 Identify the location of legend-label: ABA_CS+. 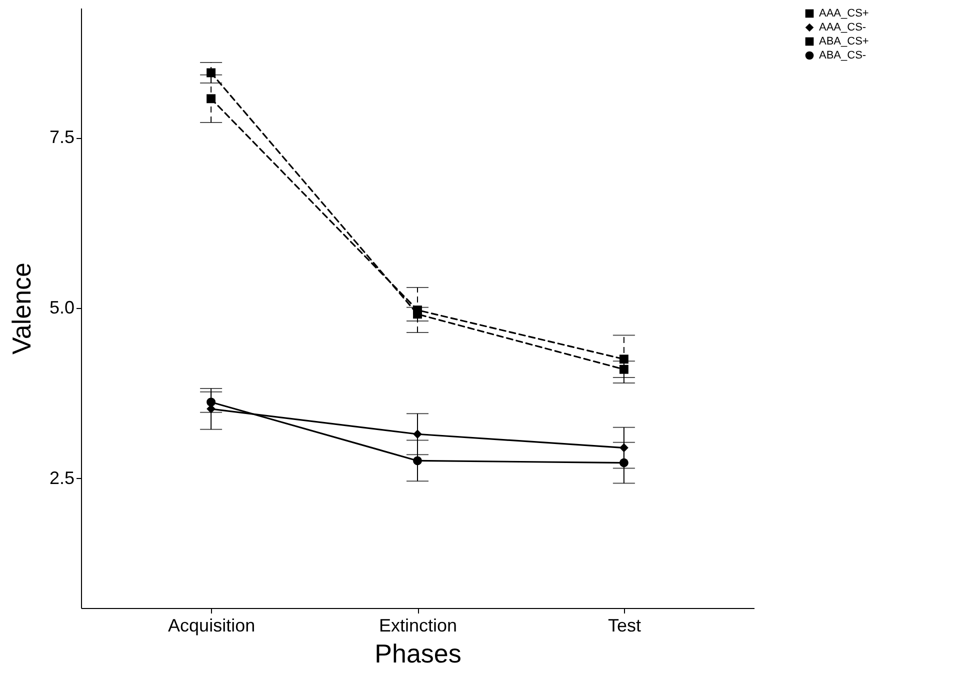
(844, 42).